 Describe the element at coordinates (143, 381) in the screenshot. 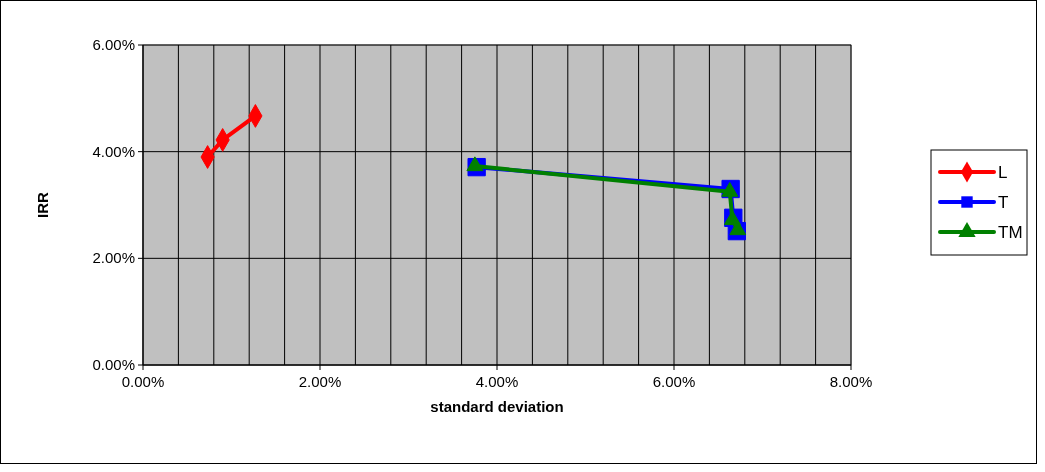

I see `x-tick-label: 0.00%` at that location.